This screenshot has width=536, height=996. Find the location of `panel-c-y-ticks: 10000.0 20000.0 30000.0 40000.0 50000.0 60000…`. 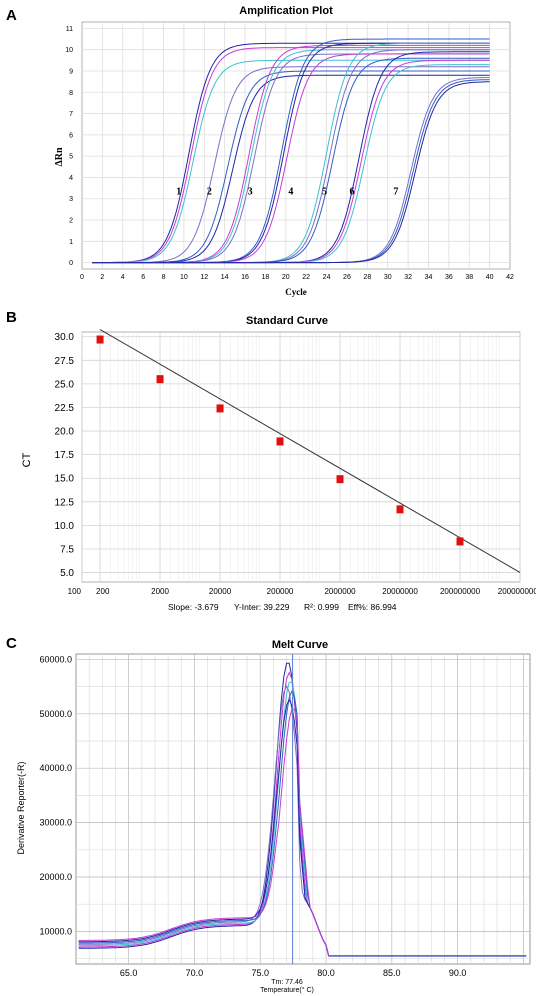

panel-c-y-ticks: 10000.0 20000.0 30000.0 40000.0 50000.0 60000… is located at coordinates (55, 795).